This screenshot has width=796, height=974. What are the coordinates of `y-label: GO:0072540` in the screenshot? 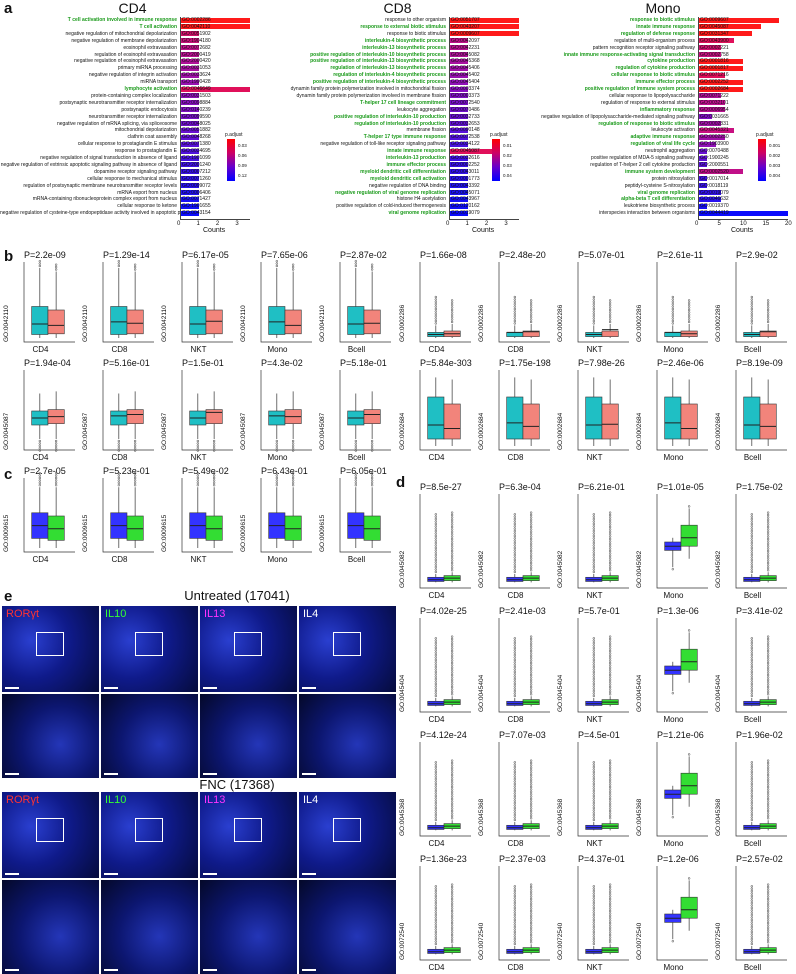 It's located at (560, 941).